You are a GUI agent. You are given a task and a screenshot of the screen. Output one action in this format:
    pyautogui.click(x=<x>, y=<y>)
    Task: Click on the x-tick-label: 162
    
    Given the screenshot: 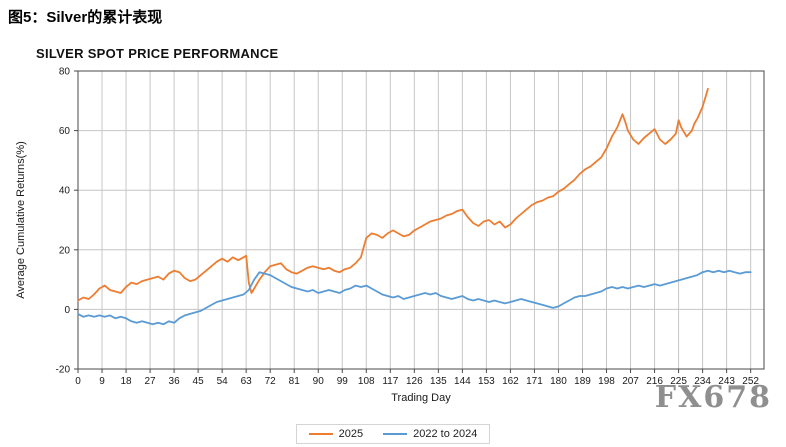 What is the action you would take?
    pyautogui.click(x=510, y=381)
    